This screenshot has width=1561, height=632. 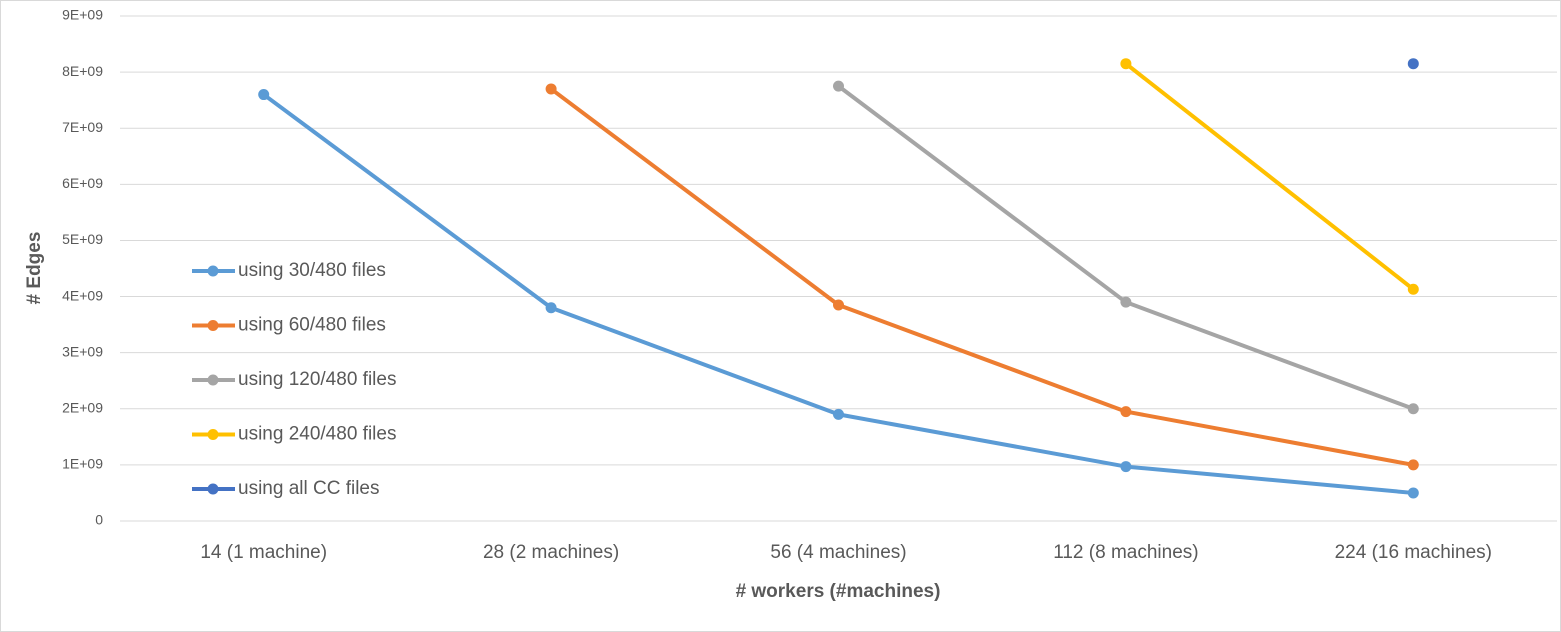 What do you see at coordinates (82, 351) in the screenshot?
I see `y-tick-label: 3E+09` at bounding box center [82, 351].